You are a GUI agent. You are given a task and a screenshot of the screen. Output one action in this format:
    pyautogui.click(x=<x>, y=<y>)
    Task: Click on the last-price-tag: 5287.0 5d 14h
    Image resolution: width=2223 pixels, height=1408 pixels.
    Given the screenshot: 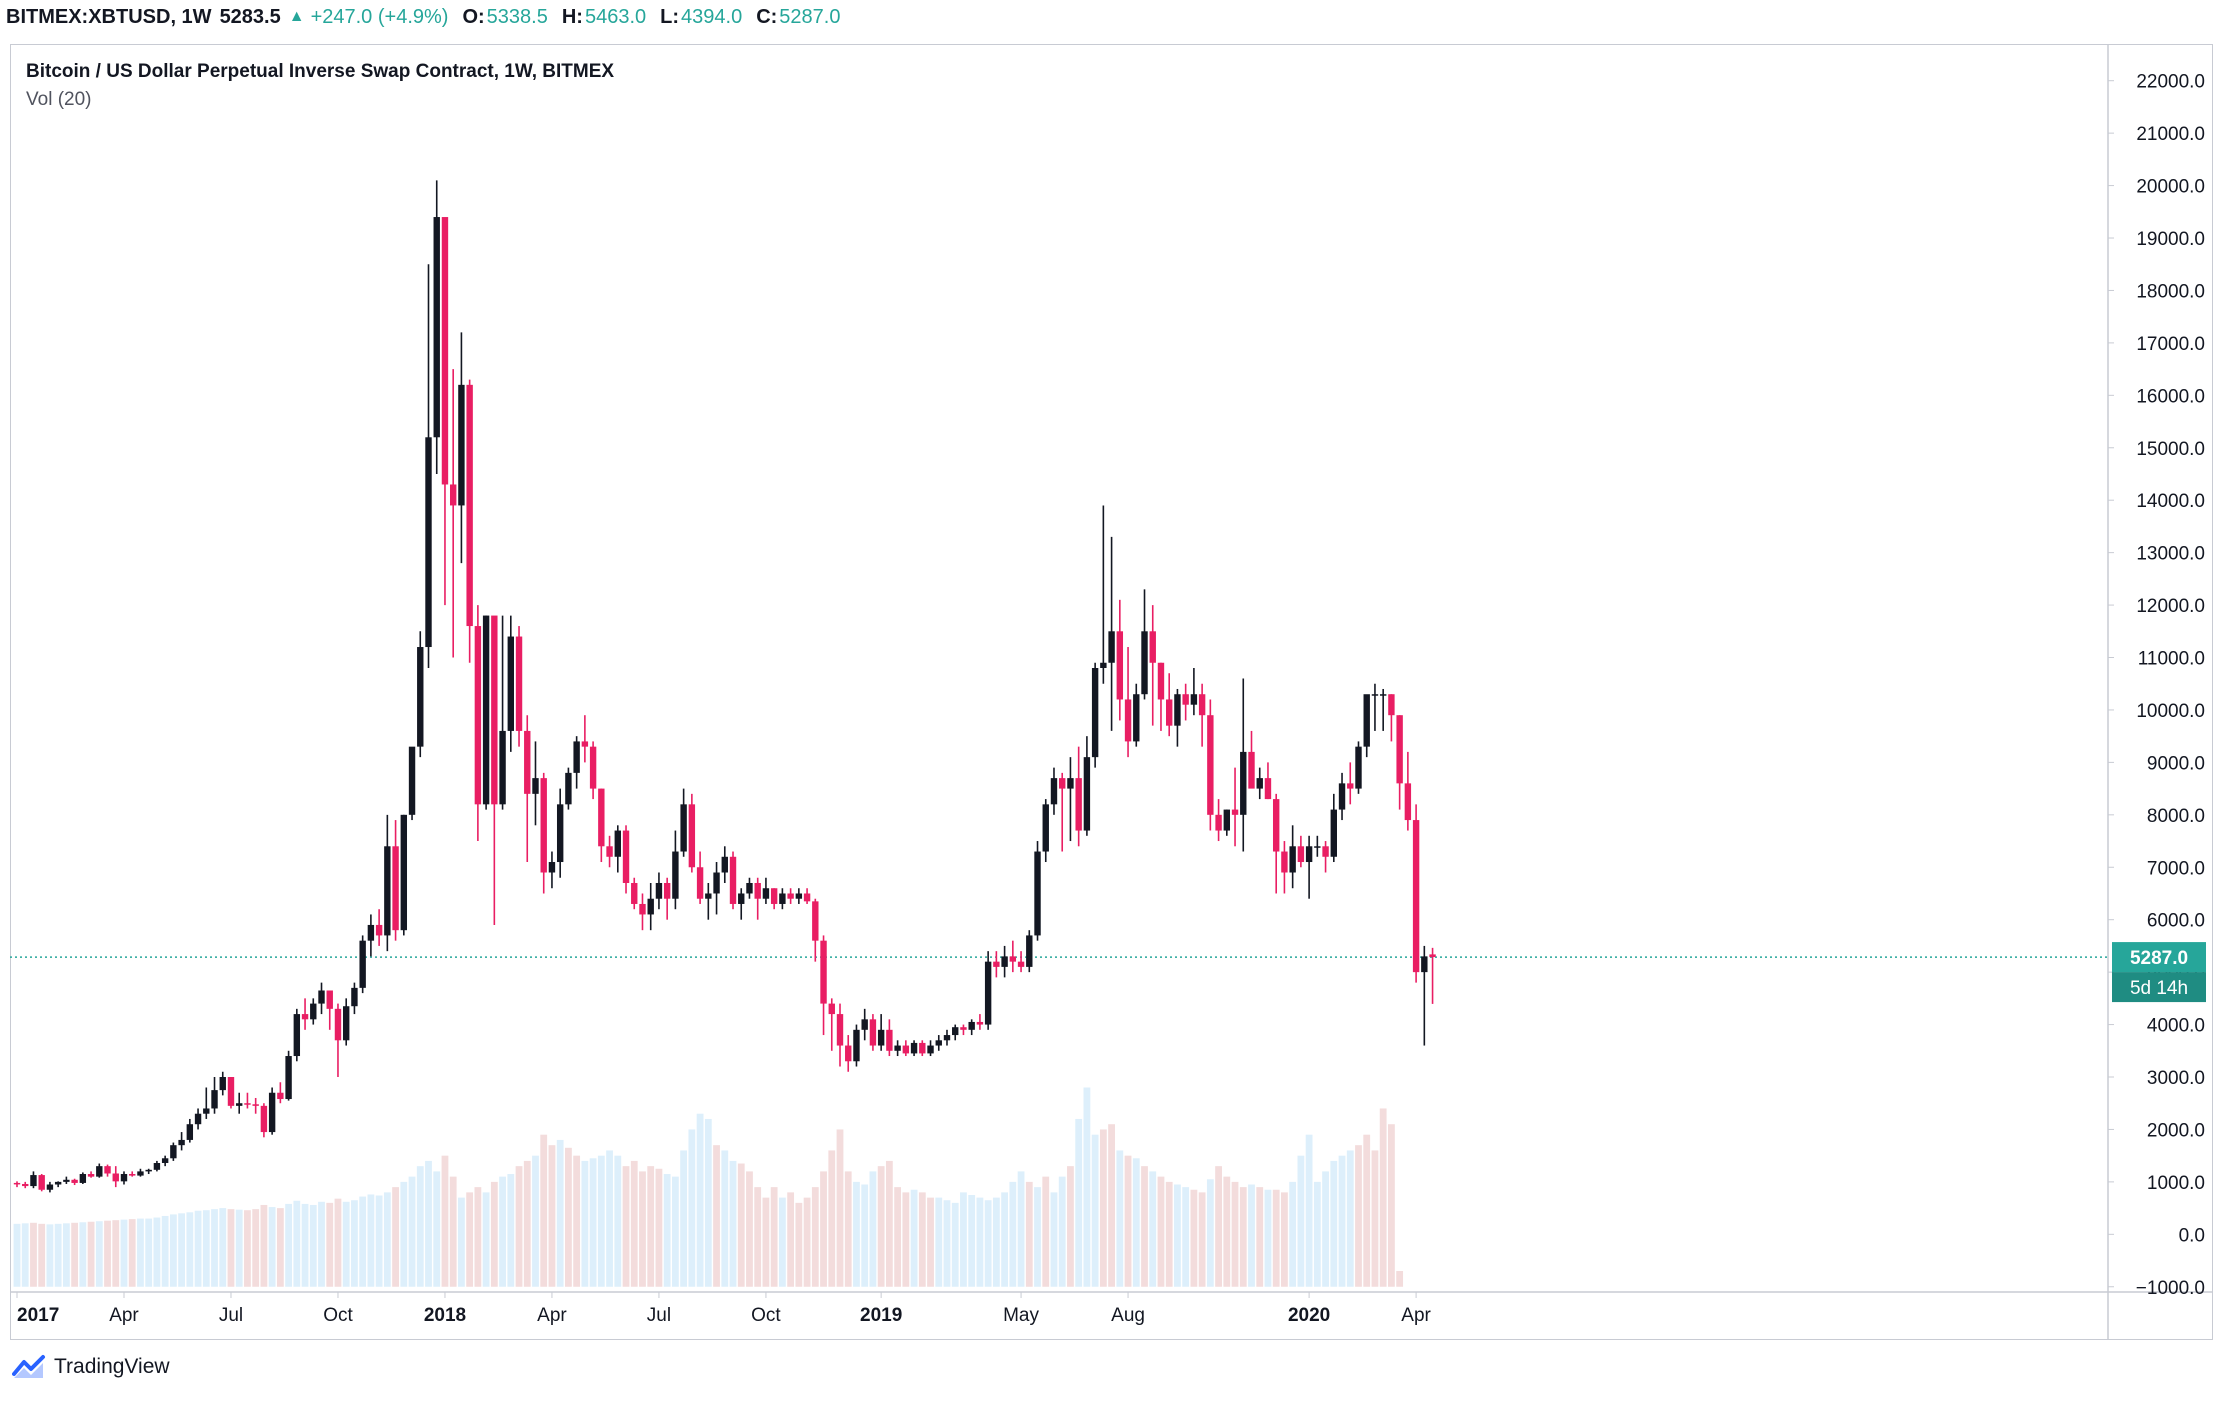 What is the action you would take?
    pyautogui.click(x=2159, y=972)
    